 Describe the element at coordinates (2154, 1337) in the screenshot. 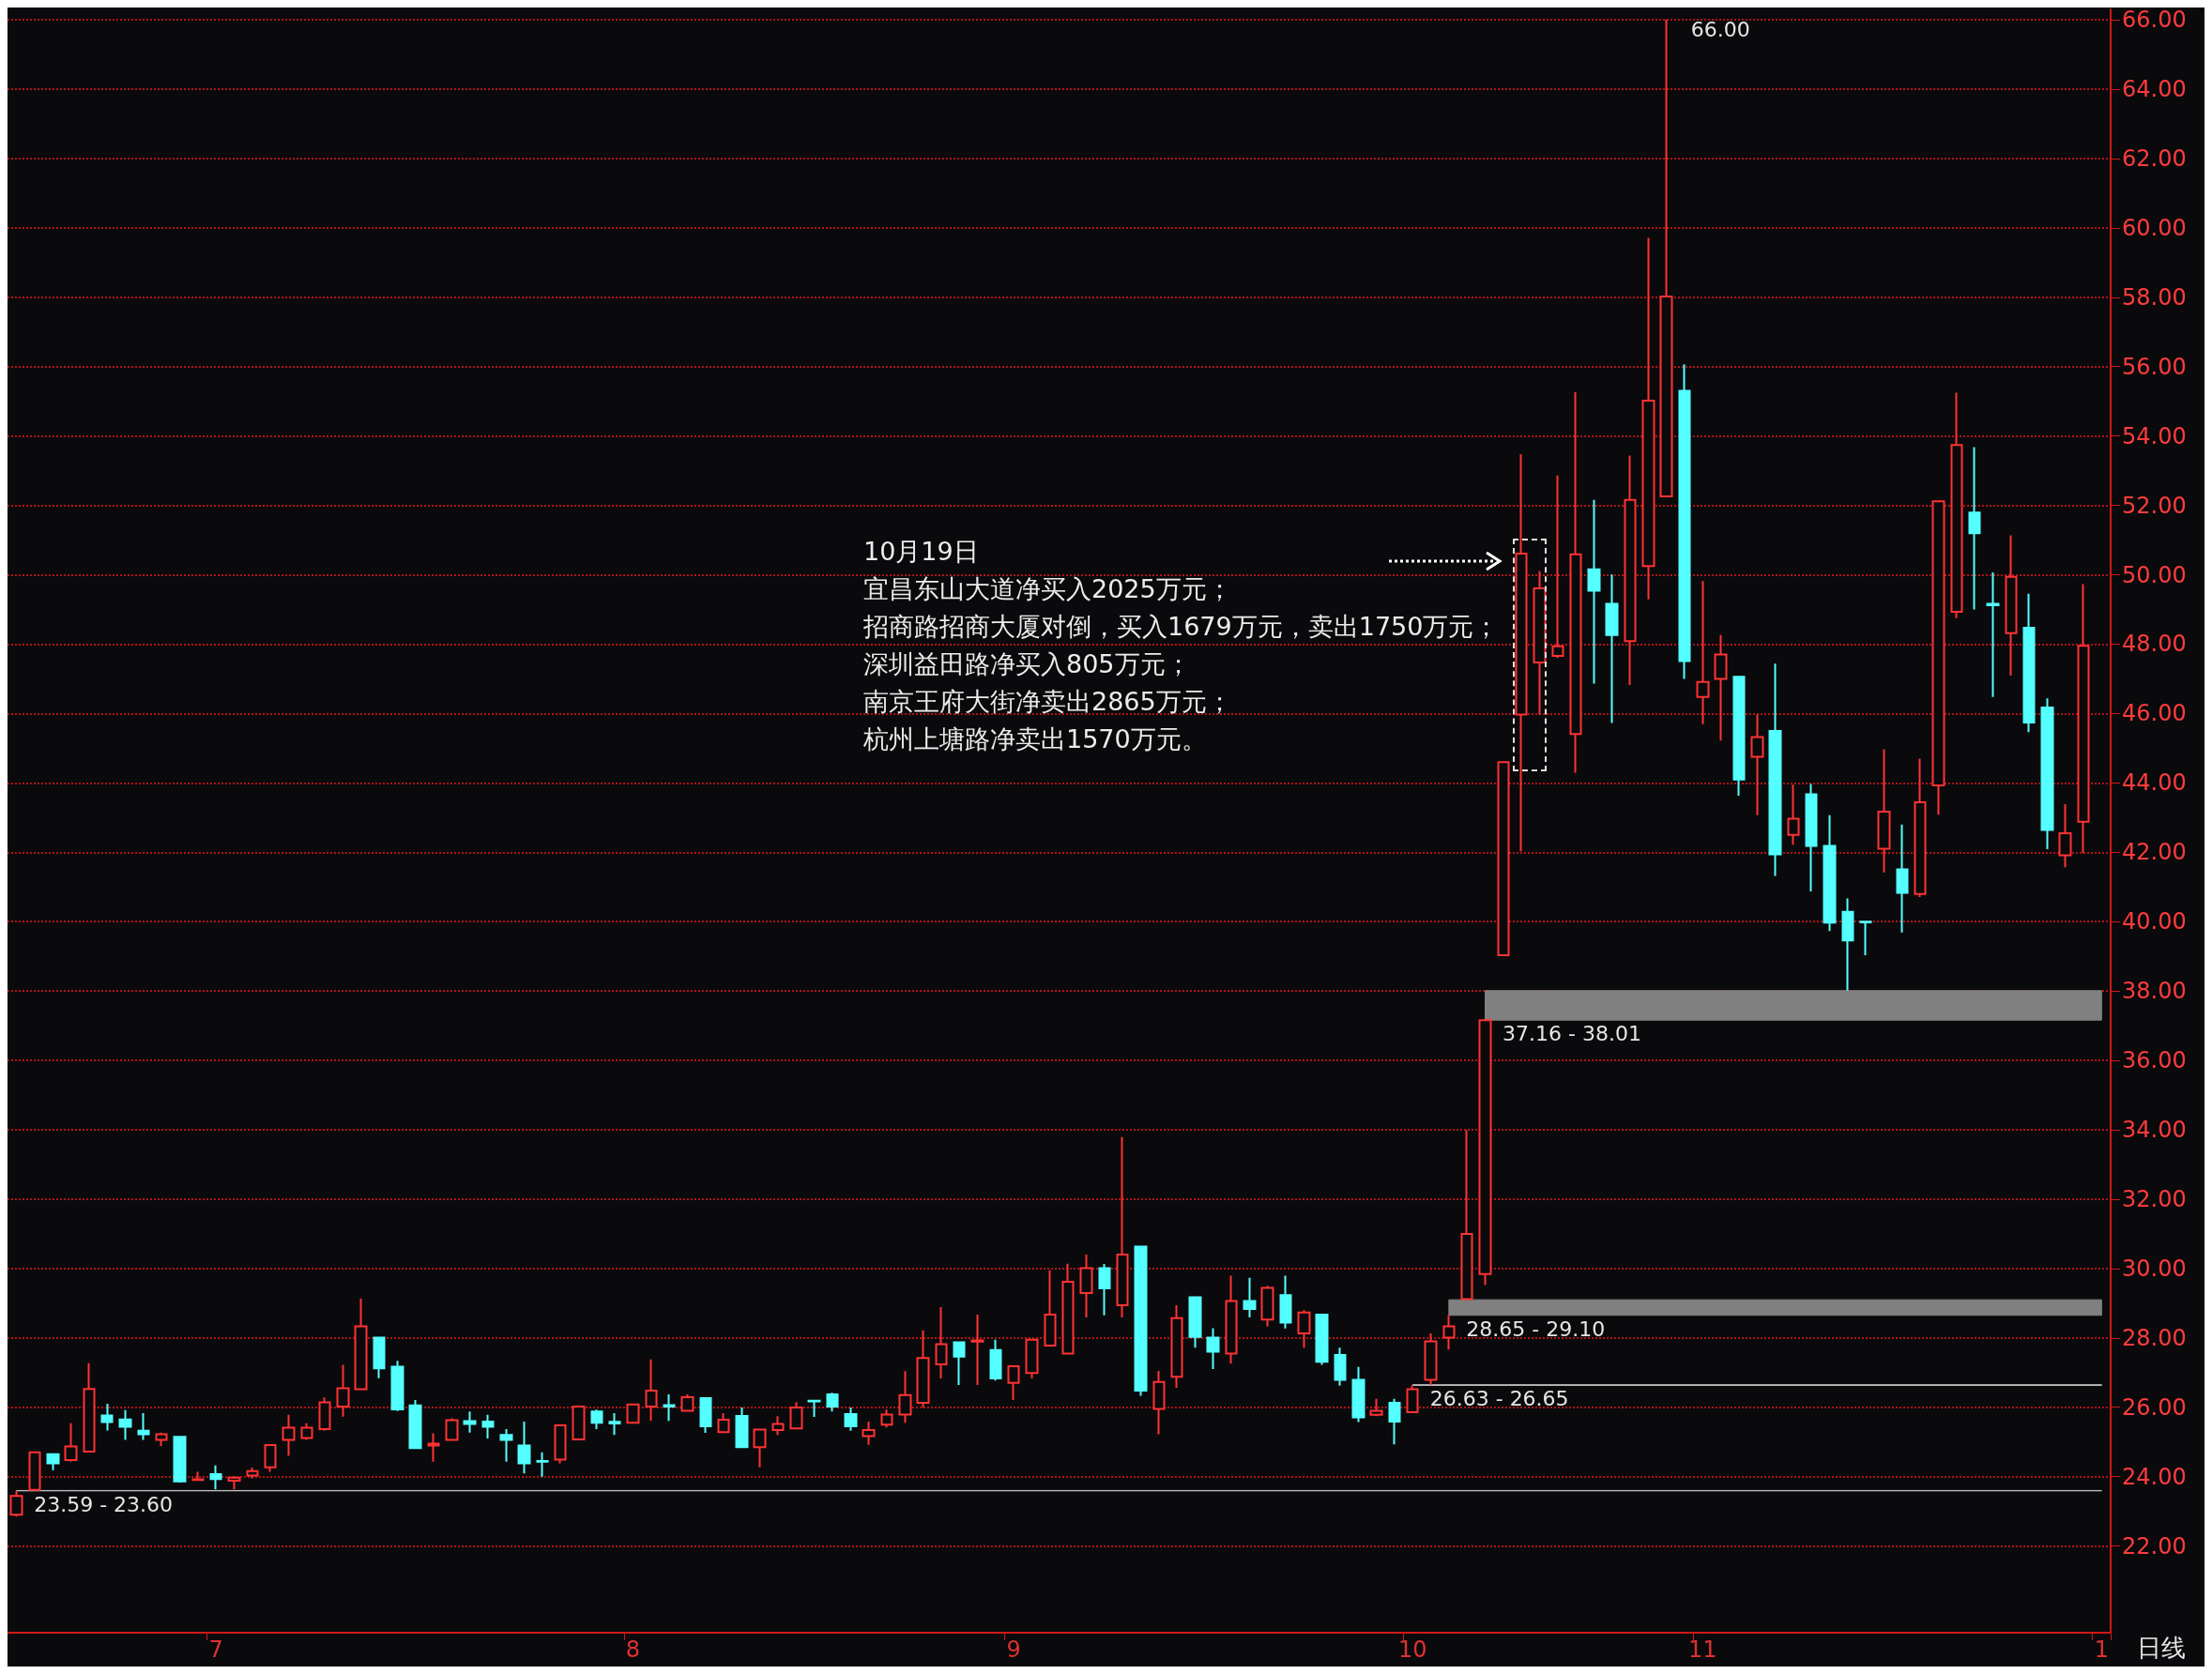

I see `y-tick-label: 28.00` at that location.